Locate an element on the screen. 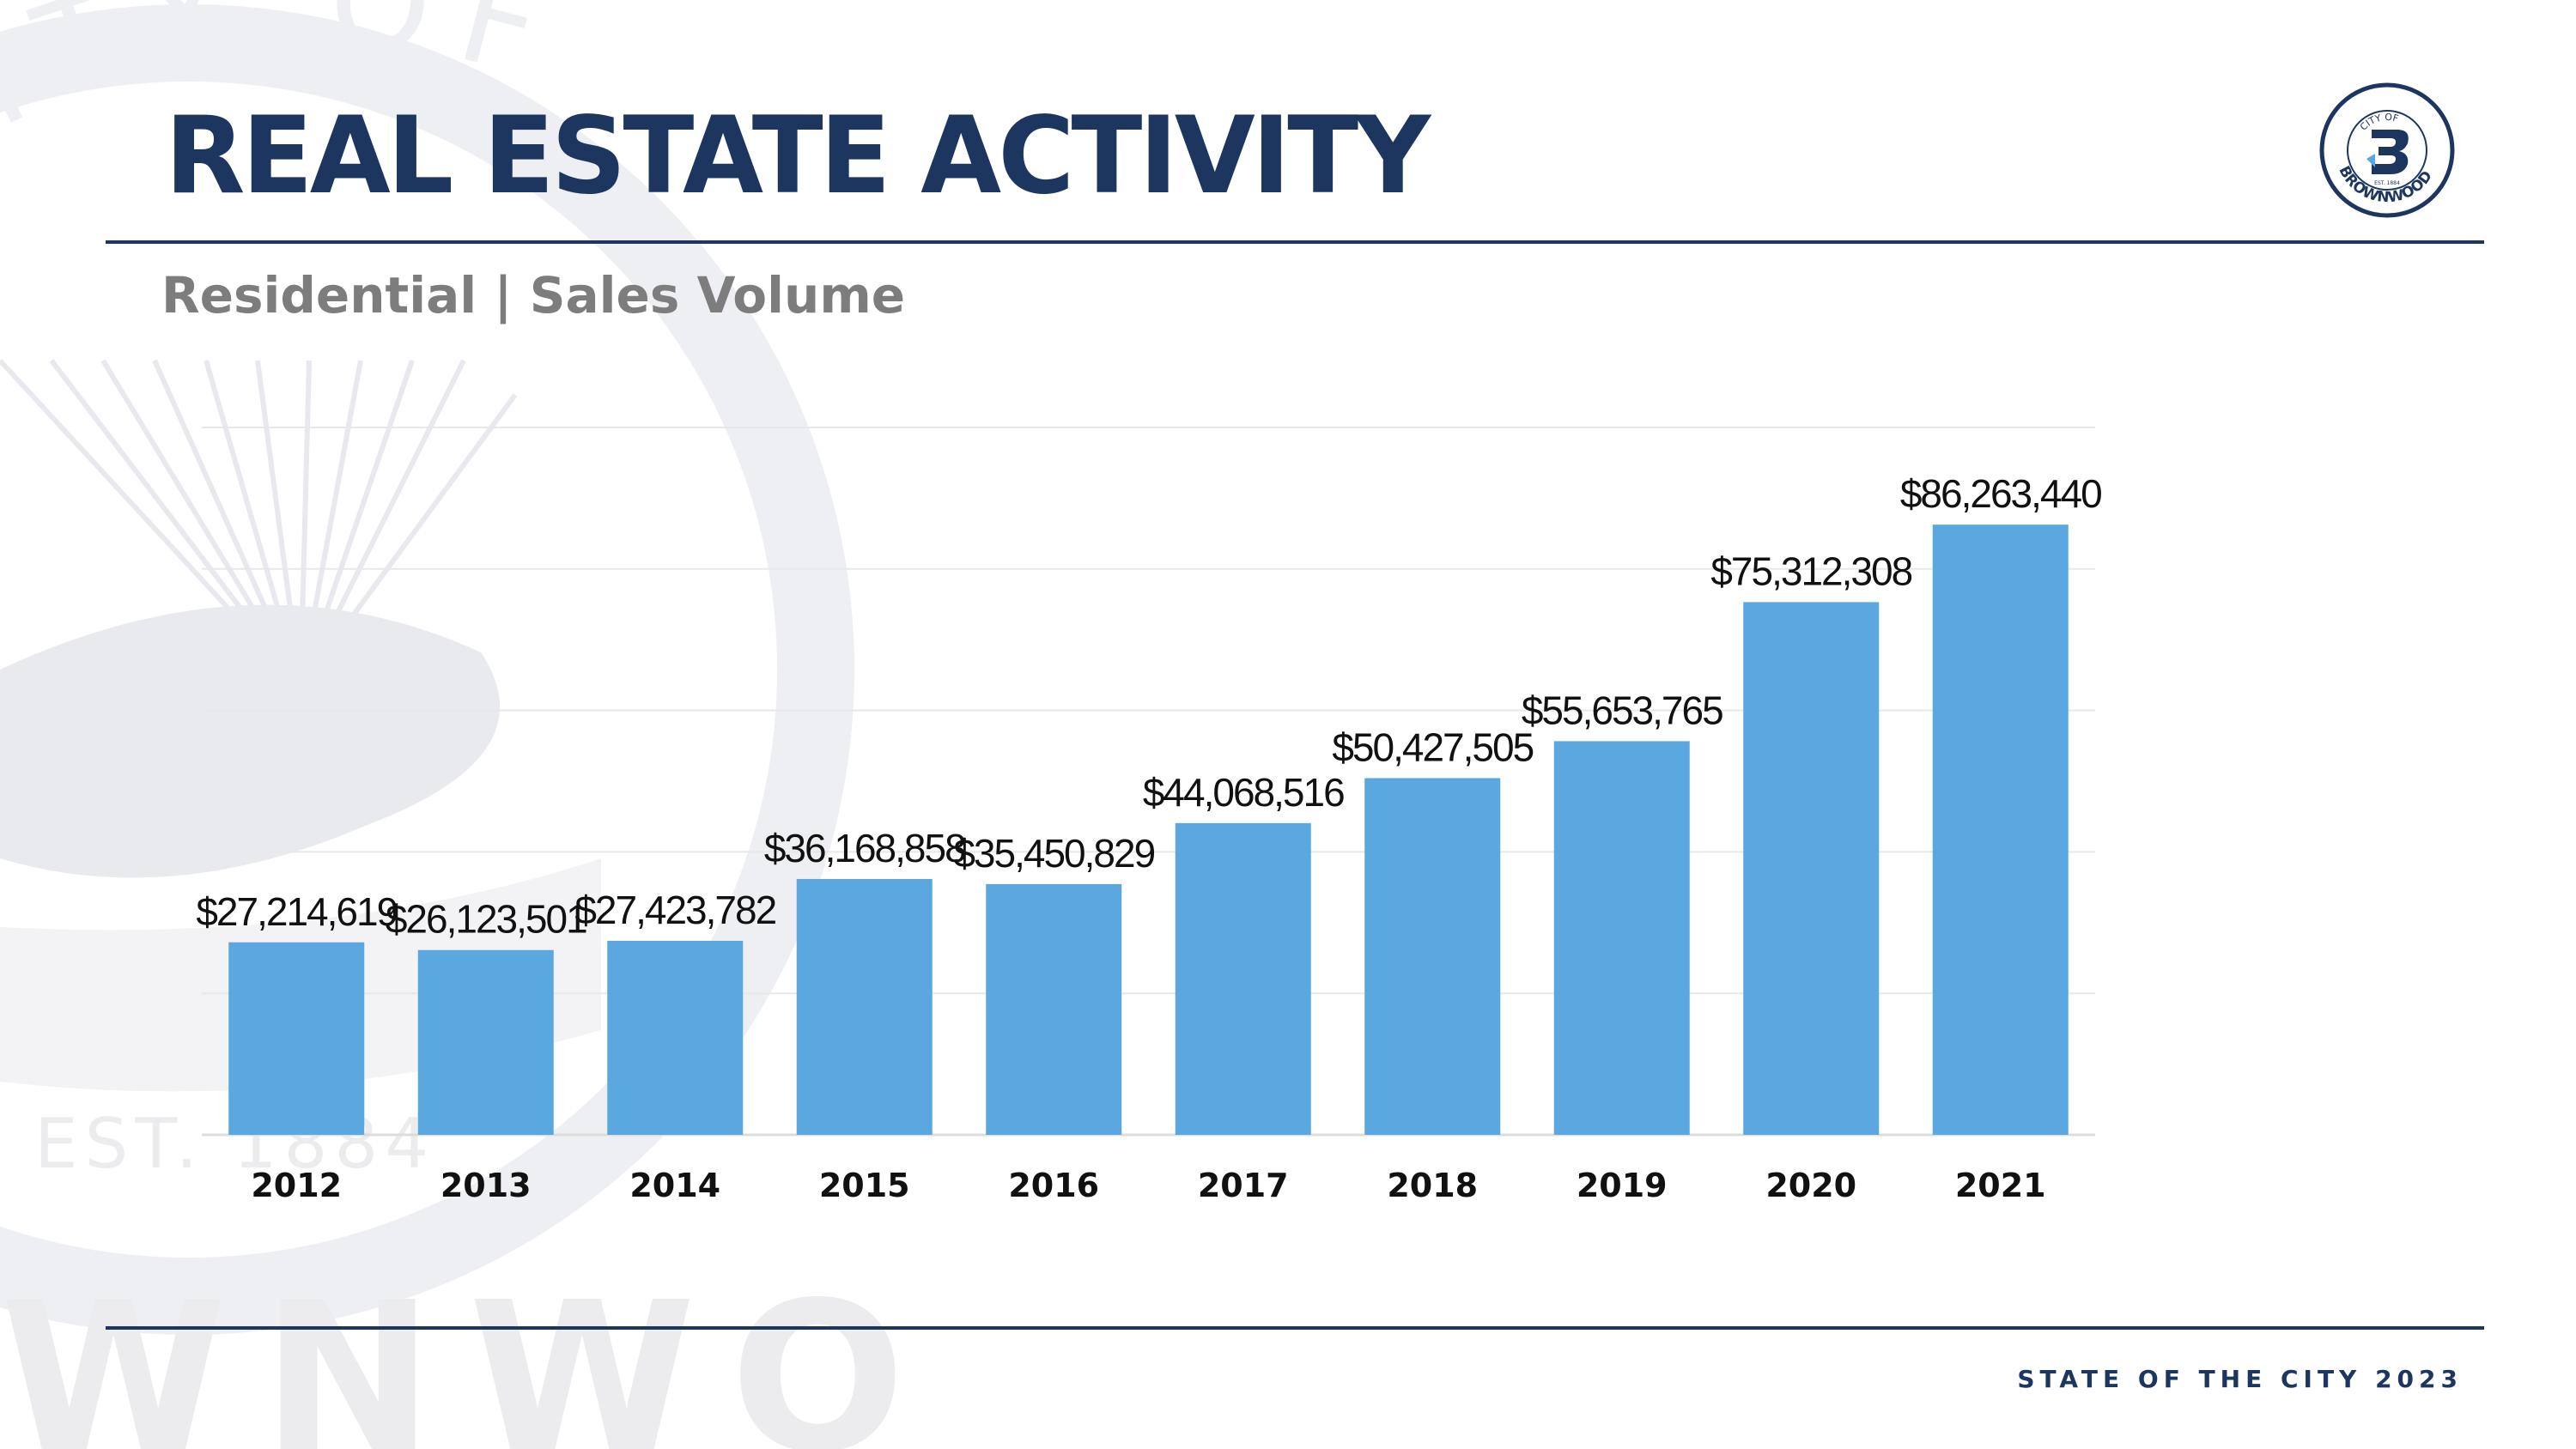  bar-2012 is located at coordinates (296, 1038).